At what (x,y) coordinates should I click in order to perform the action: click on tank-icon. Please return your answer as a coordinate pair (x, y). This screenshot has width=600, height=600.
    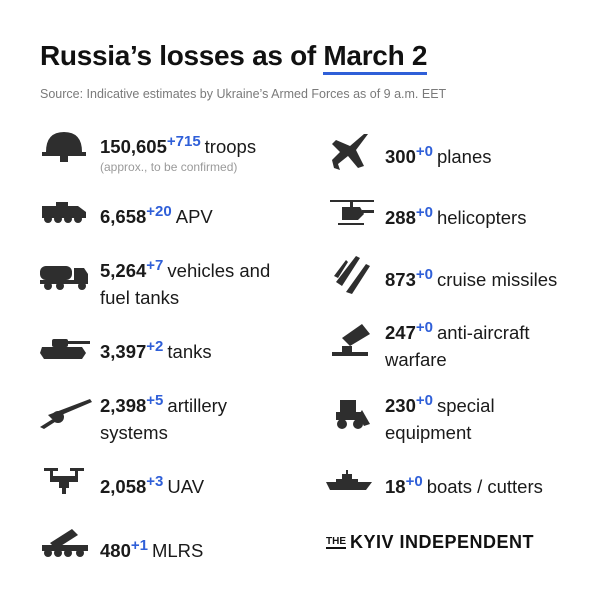
    Looking at the image, I should click on (65, 349).